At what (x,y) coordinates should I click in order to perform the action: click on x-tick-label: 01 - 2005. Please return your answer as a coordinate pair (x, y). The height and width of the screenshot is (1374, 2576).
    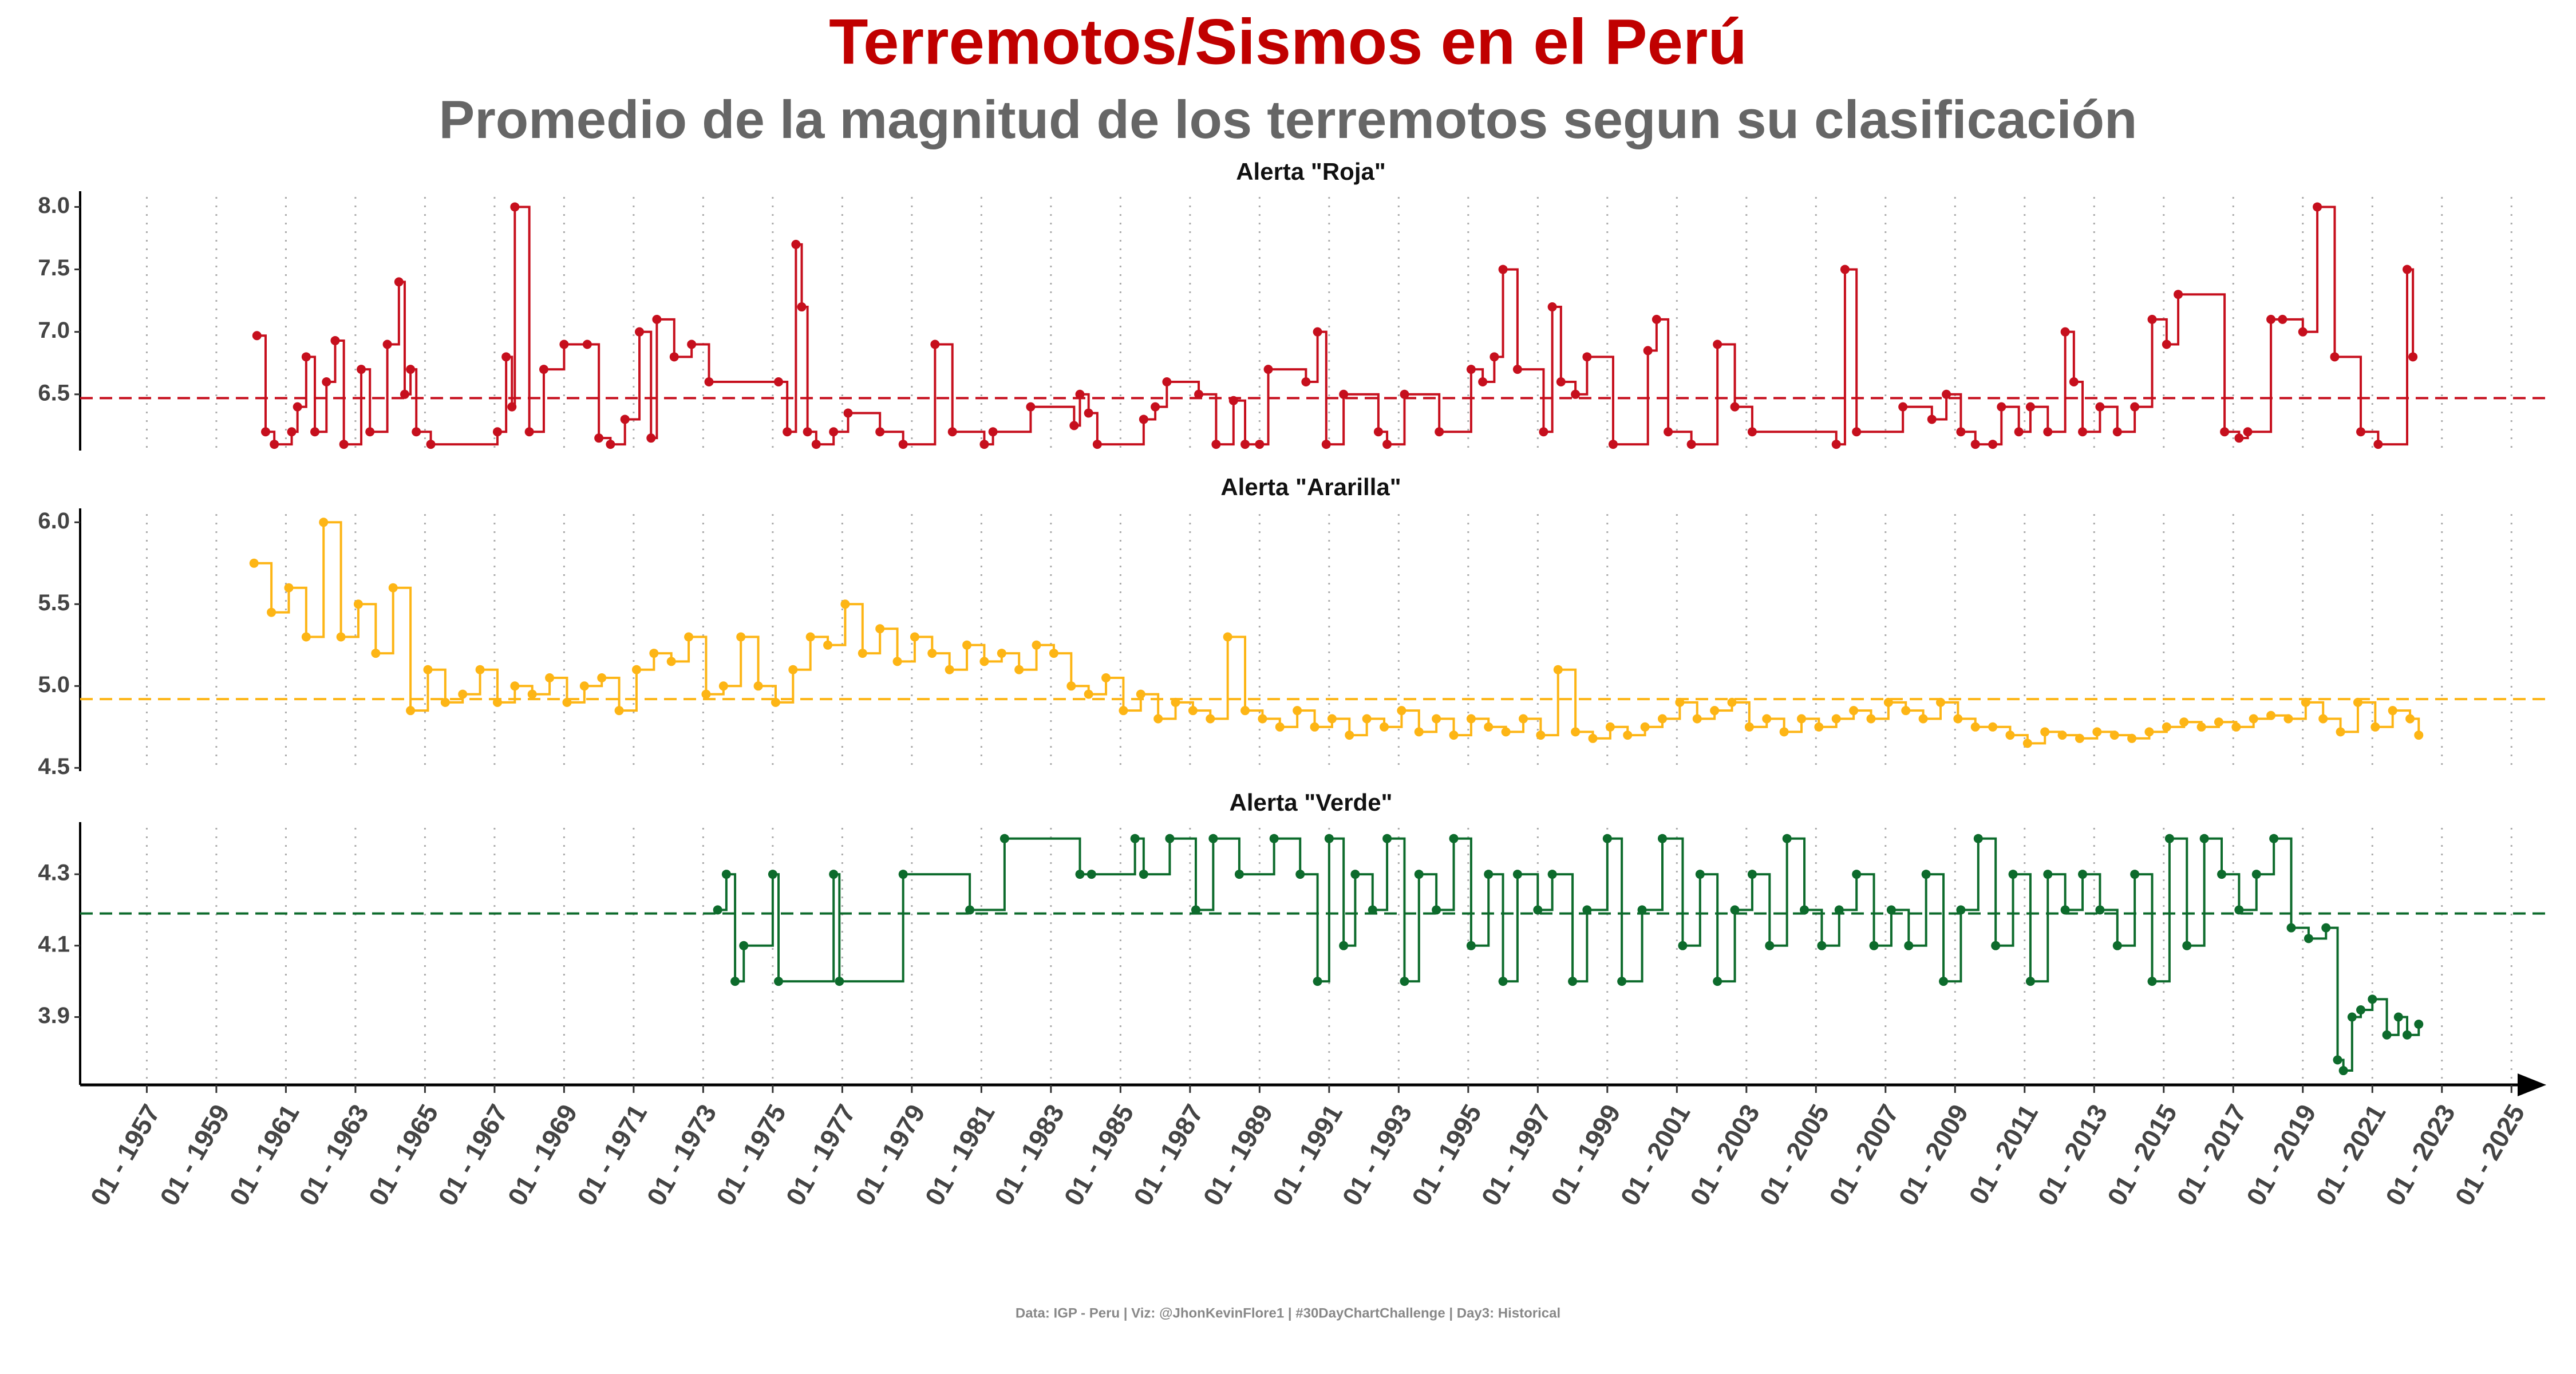
    Looking at the image, I should click on (1794, 1154).